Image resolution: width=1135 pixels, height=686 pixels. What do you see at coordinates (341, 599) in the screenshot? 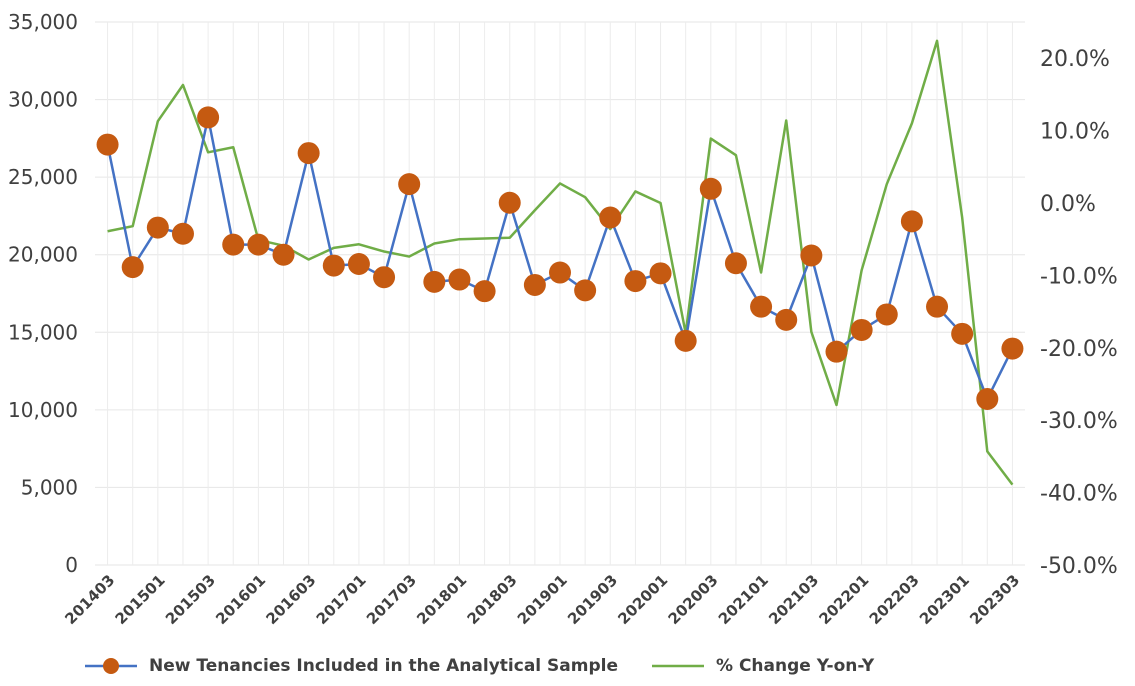
I see `x-tick-label: 201701` at bounding box center [341, 599].